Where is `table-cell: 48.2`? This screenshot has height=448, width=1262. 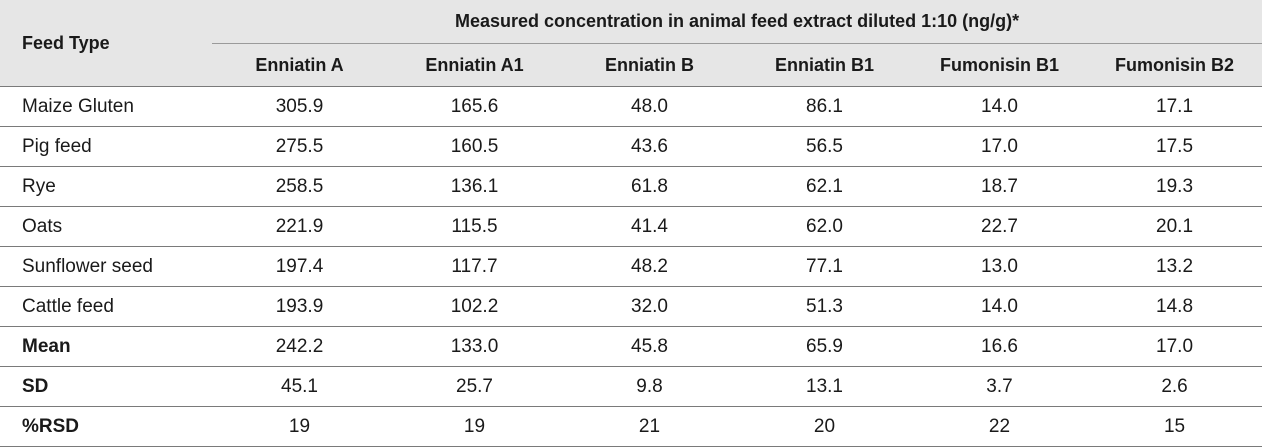 table-cell: 48.2 is located at coordinates (649, 266).